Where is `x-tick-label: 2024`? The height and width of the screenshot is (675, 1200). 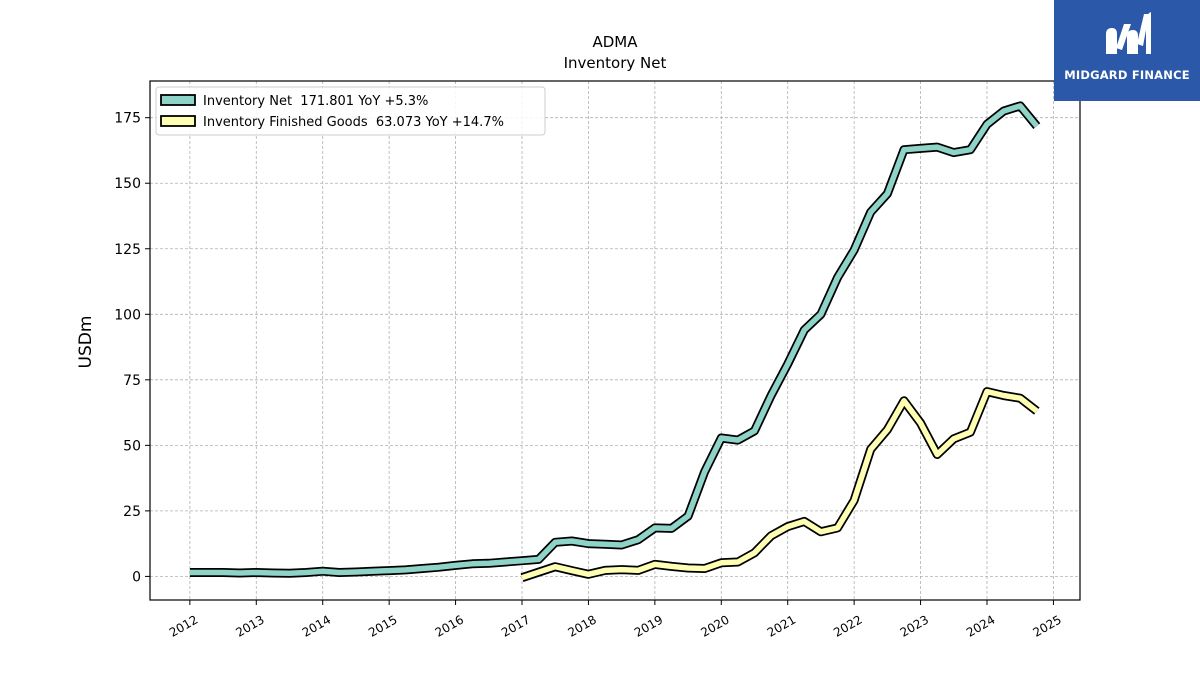
x-tick-label: 2024 is located at coordinates (980, 625).